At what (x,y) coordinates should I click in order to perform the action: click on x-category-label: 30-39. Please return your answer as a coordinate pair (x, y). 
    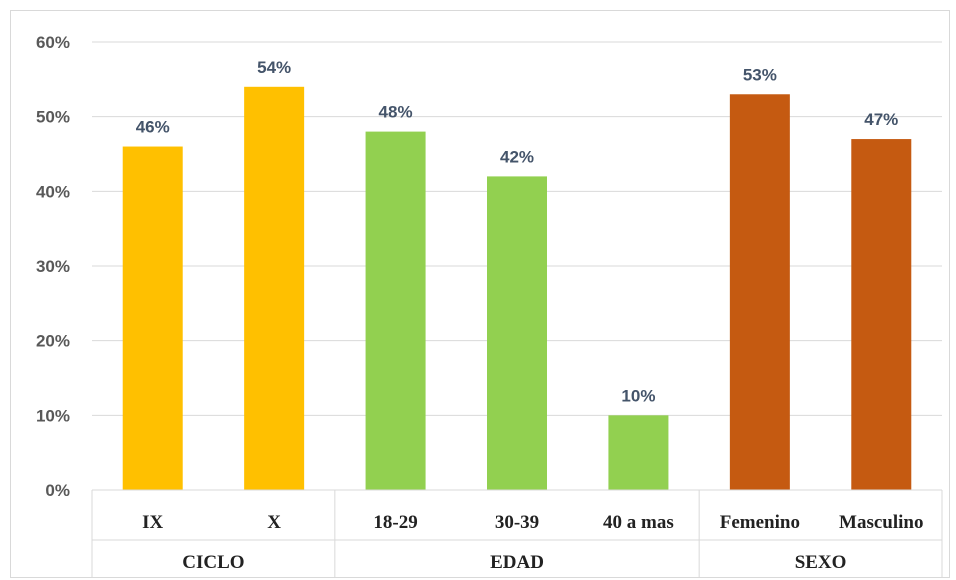
    Looking at the image, I should click on (517, 522).